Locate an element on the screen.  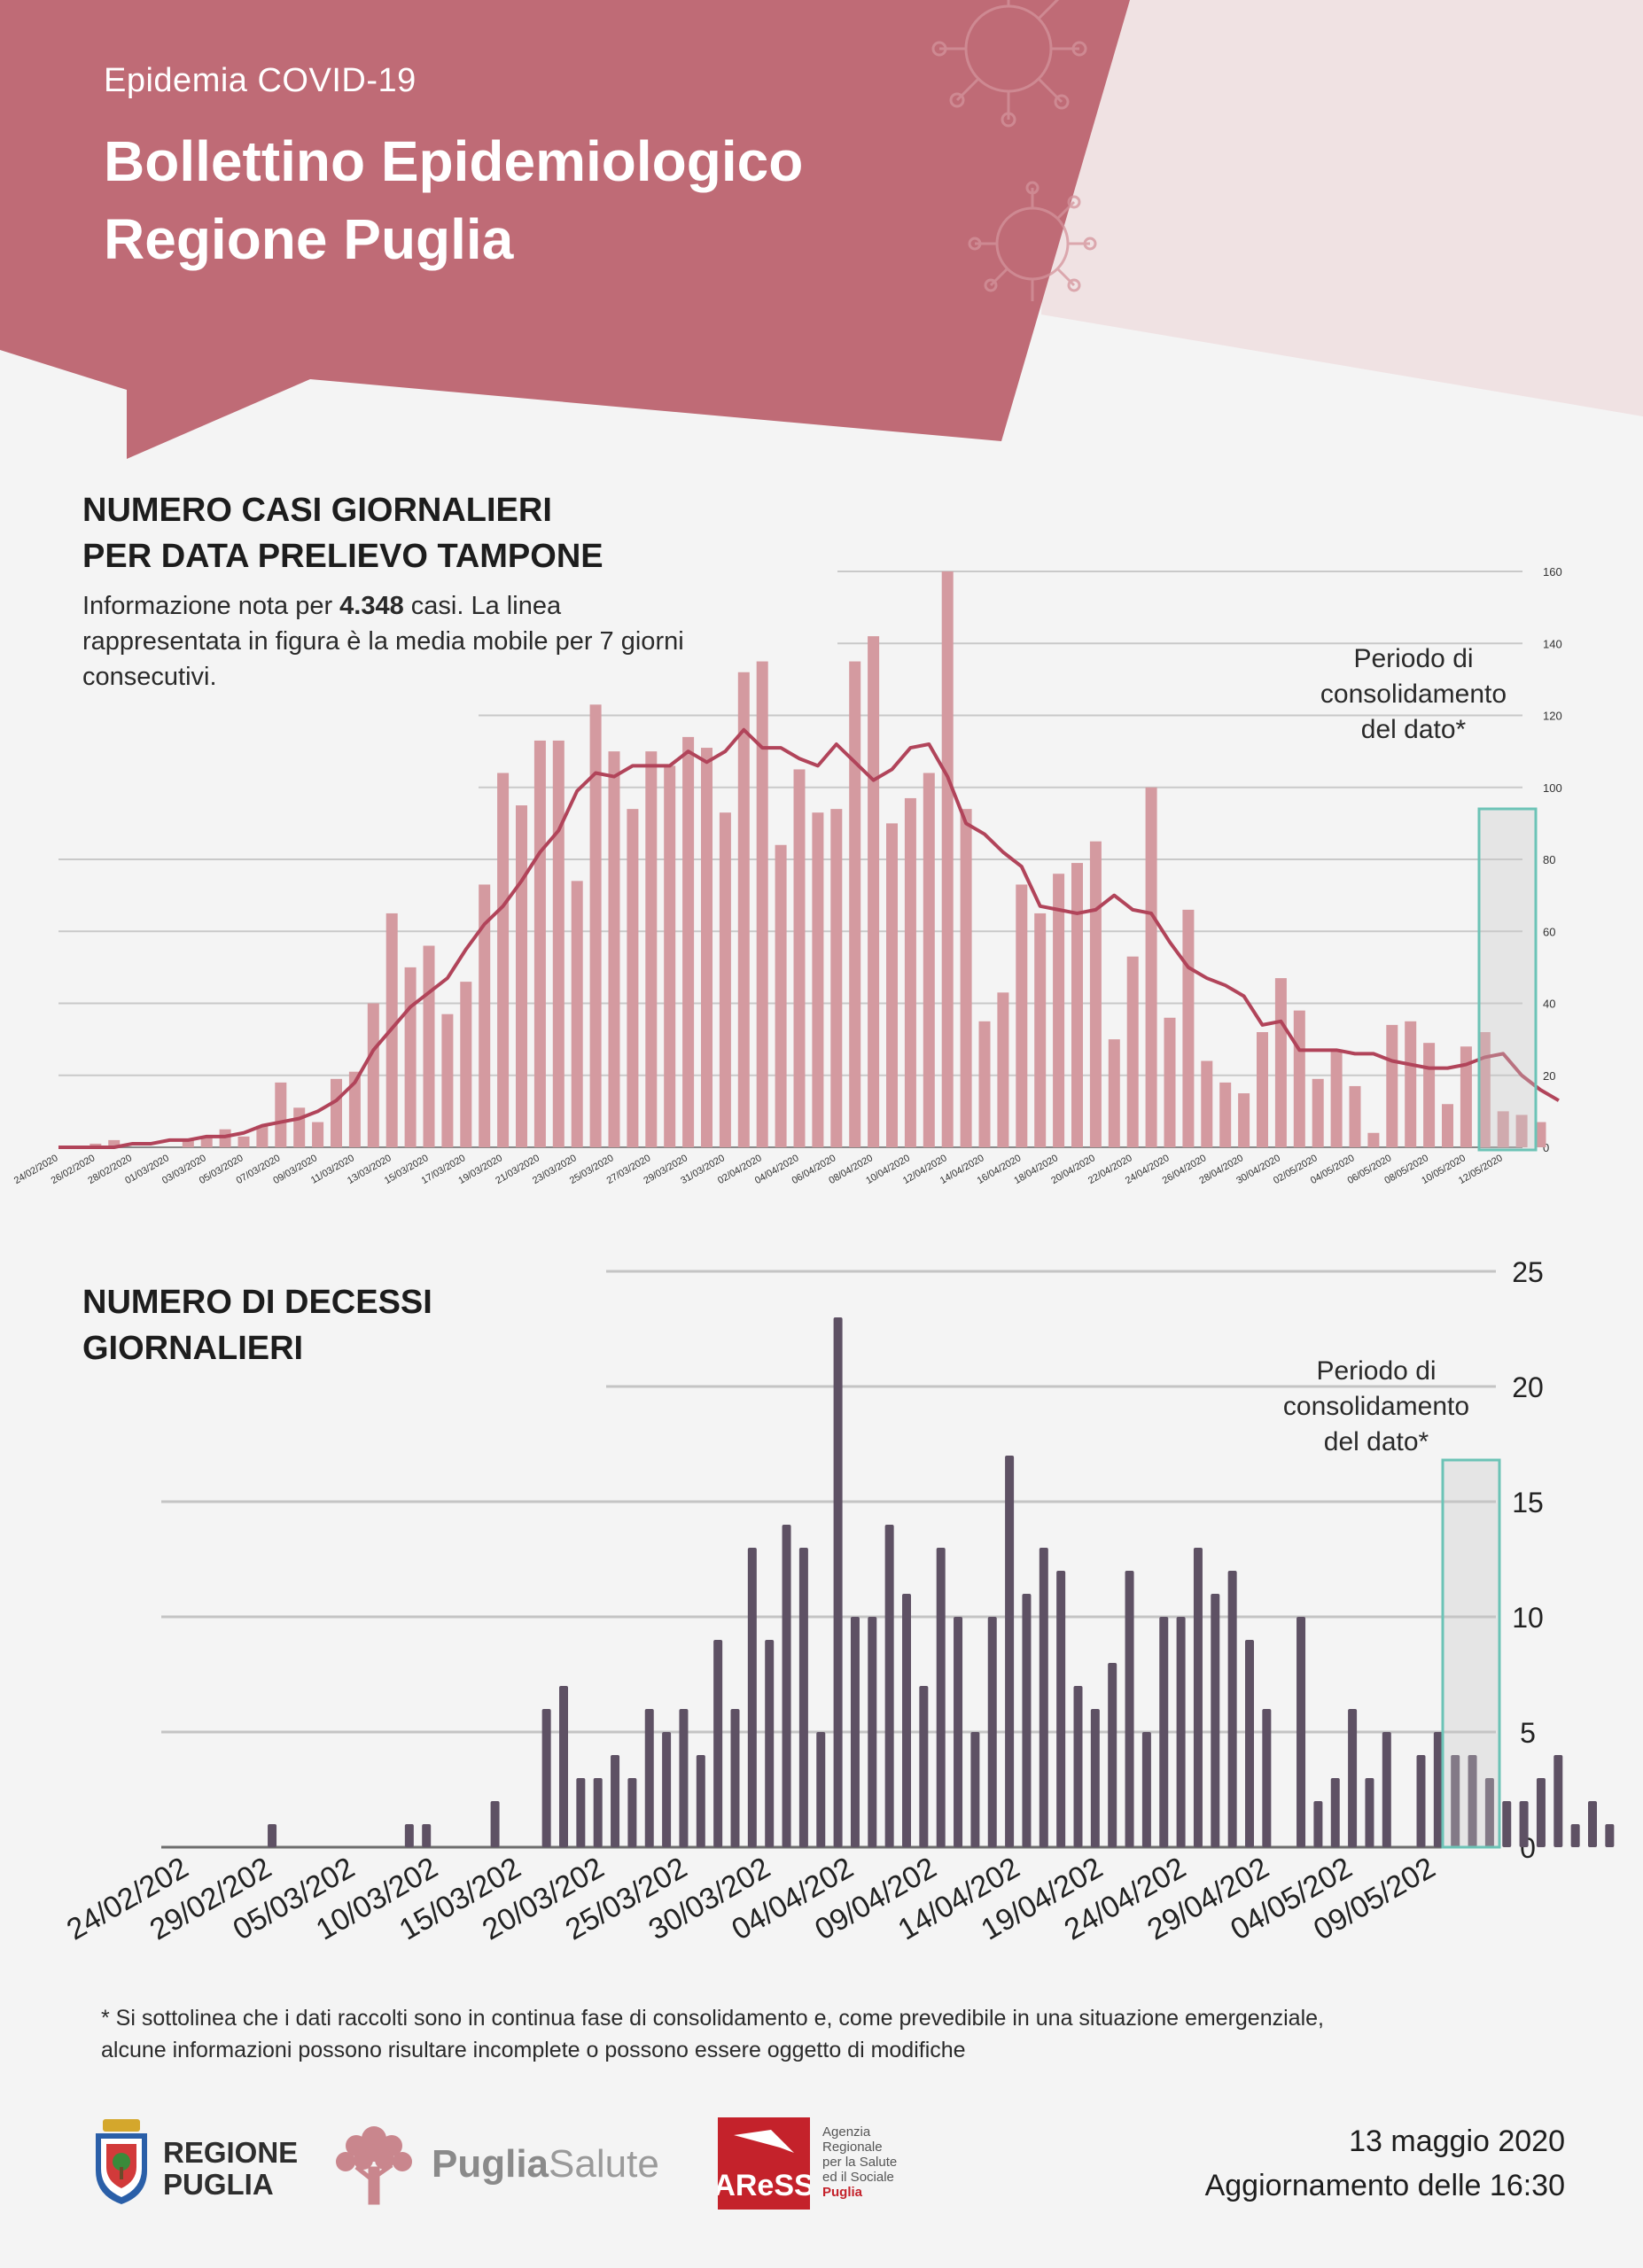
cases-cons-line2: consolidamento is located at coordinates (1413, 694).